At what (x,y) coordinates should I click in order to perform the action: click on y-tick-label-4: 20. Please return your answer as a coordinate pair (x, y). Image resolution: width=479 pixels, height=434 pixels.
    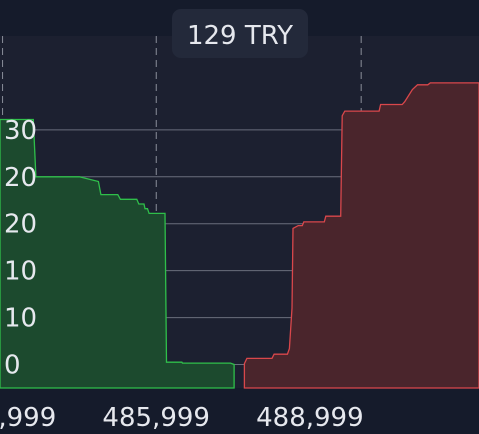
    Looking at the image, I should click on (20, 178).